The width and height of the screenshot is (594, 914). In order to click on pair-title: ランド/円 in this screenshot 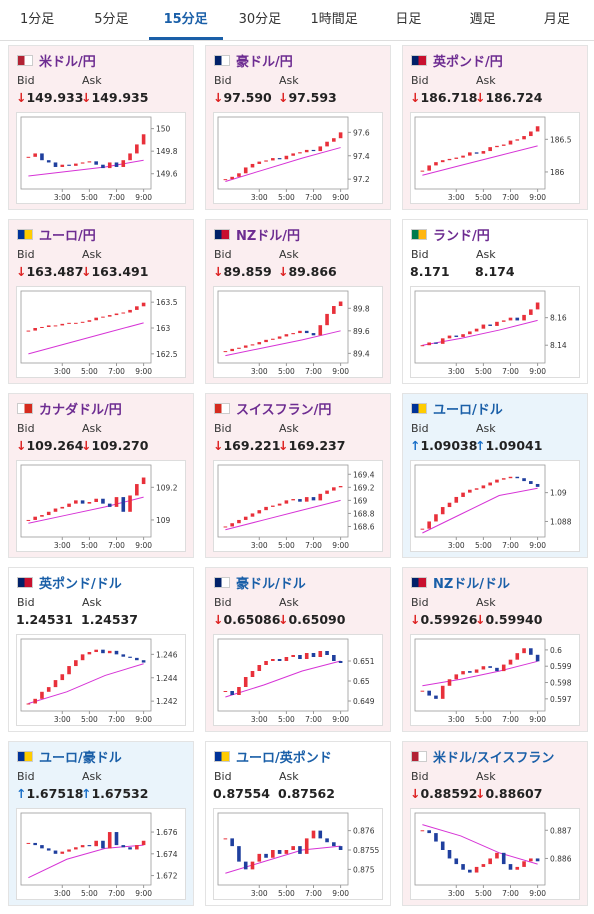, I will do `click(461, 236)`.